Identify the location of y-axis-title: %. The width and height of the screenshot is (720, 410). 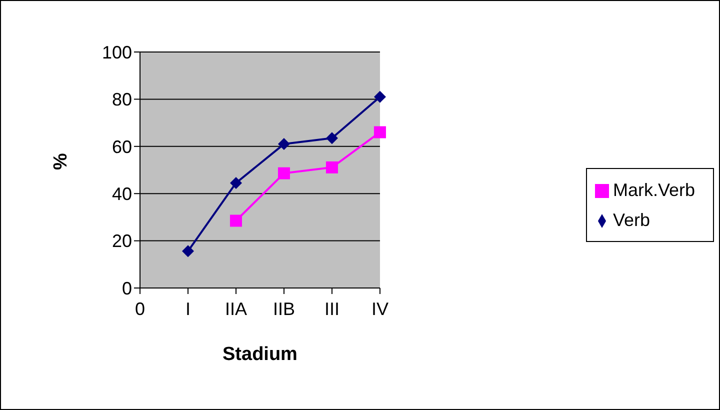
(61, 161).